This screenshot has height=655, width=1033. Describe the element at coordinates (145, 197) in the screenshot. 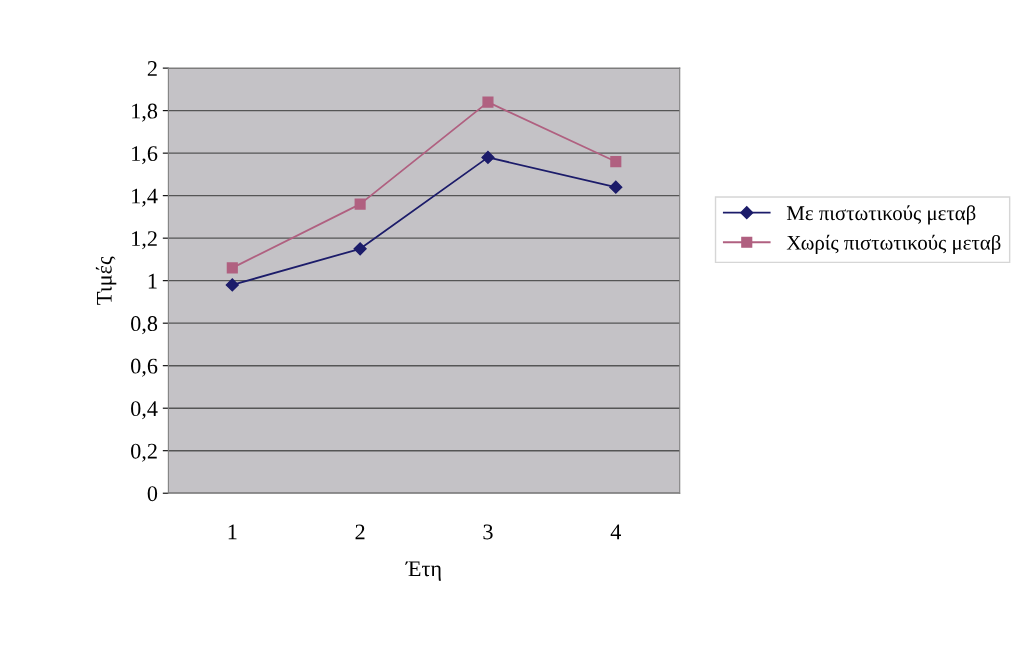

I see `y-tick-label: 1,4` at that location.